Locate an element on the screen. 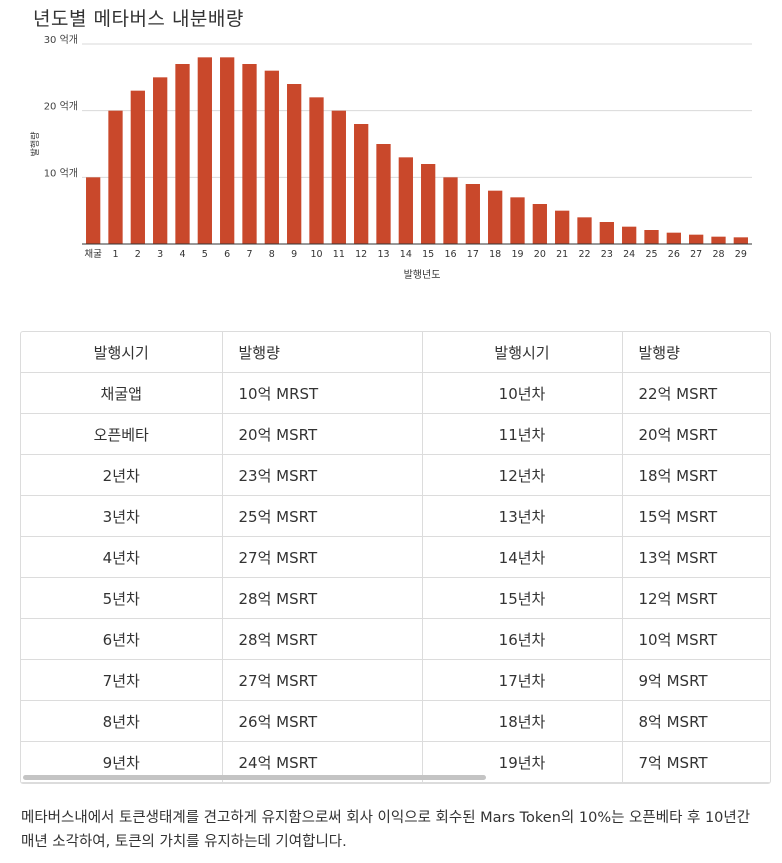 Image resolution: width=782 pixels, height=863 pixels. table-row: 2년차 23억 MSRT 12년차 18억 MSRT is located at coordinates (395, 475).